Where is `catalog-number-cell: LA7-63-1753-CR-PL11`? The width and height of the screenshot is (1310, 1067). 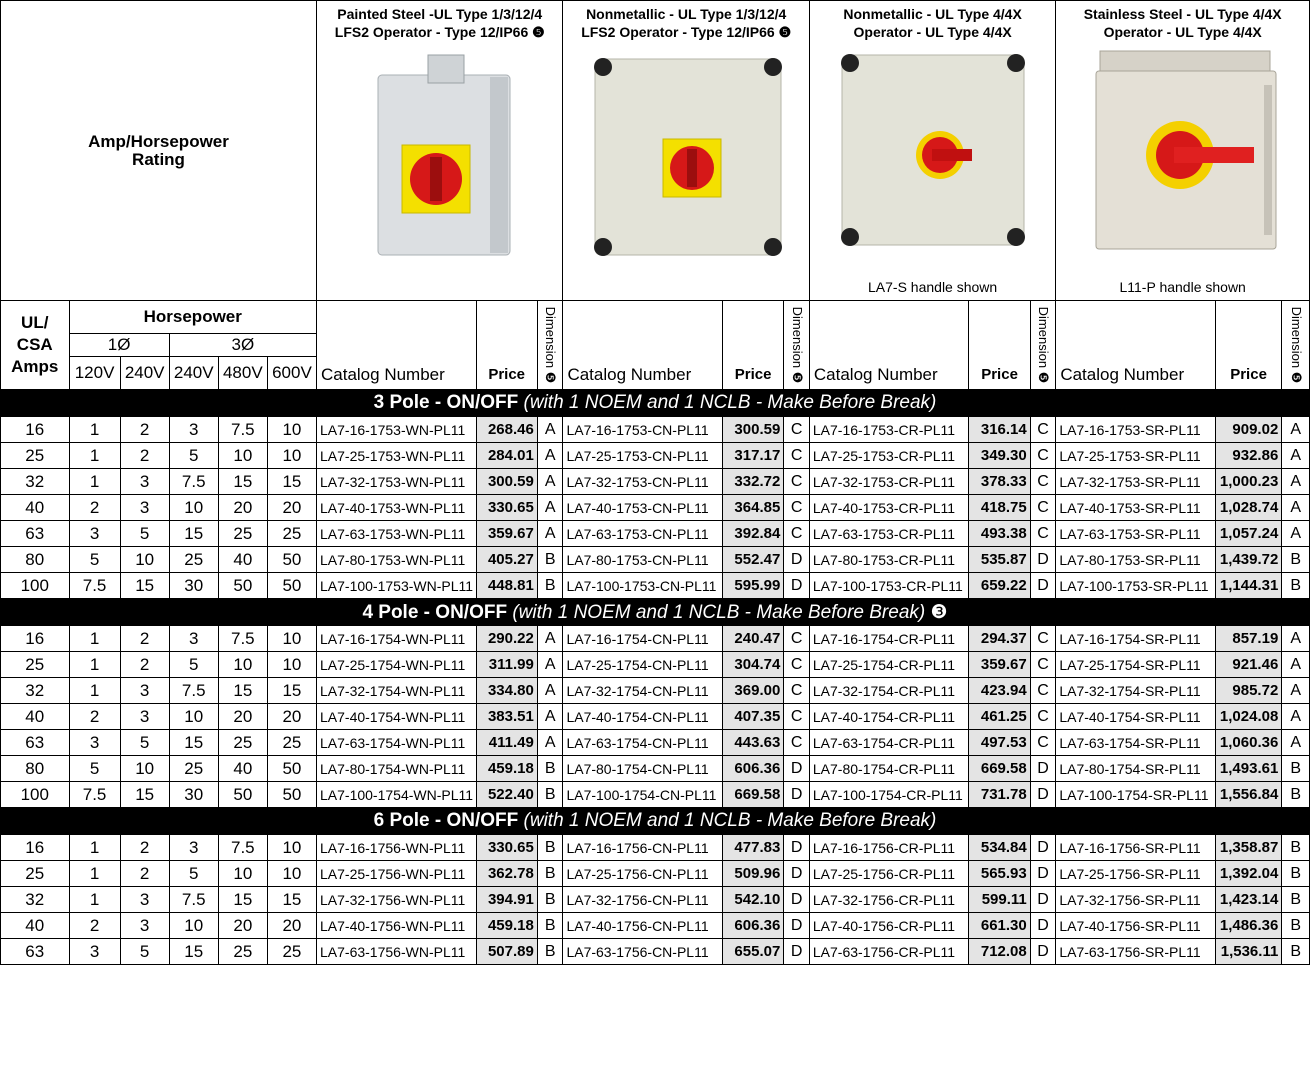 catalog-number-cell: LA7-63-1753-CR-PL11 is located at coordinates (889, 533).